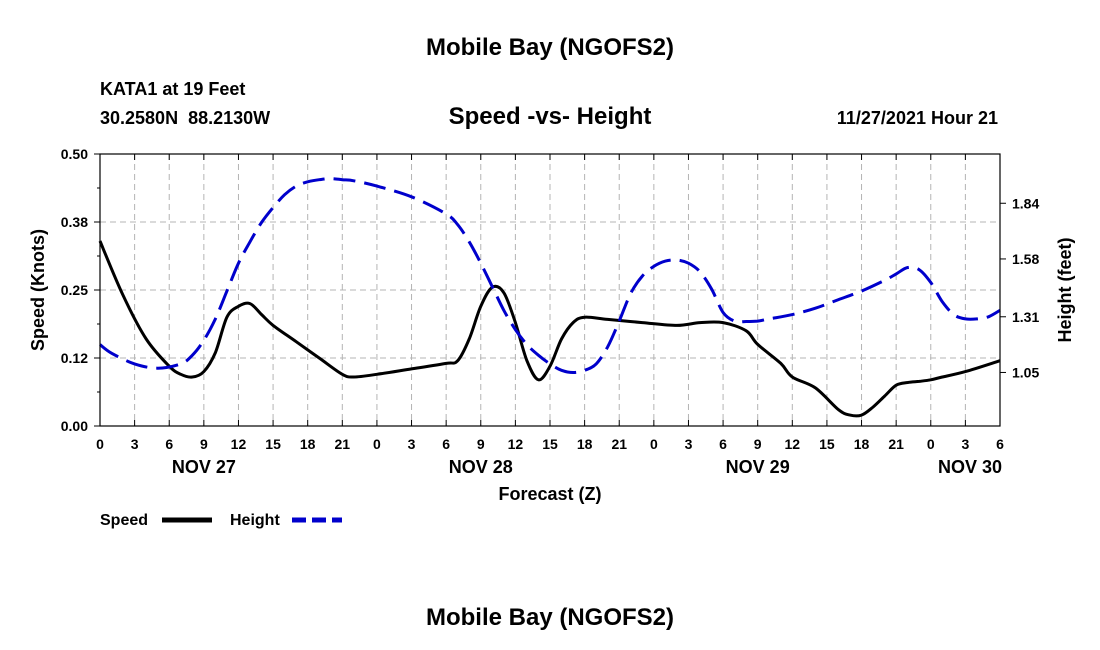 The image size is (1100, 650). I want to click on date-label: NOV 30, so click(970, 467).